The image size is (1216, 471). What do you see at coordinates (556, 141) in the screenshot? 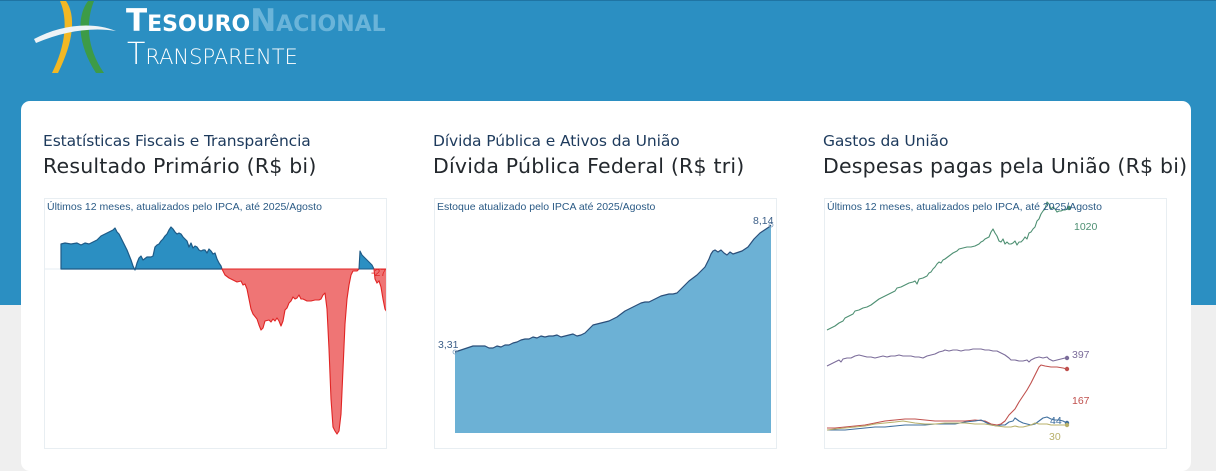
I see `panel-category: Dívida Pública e Ativos da União` at bounding box center [556, 141].